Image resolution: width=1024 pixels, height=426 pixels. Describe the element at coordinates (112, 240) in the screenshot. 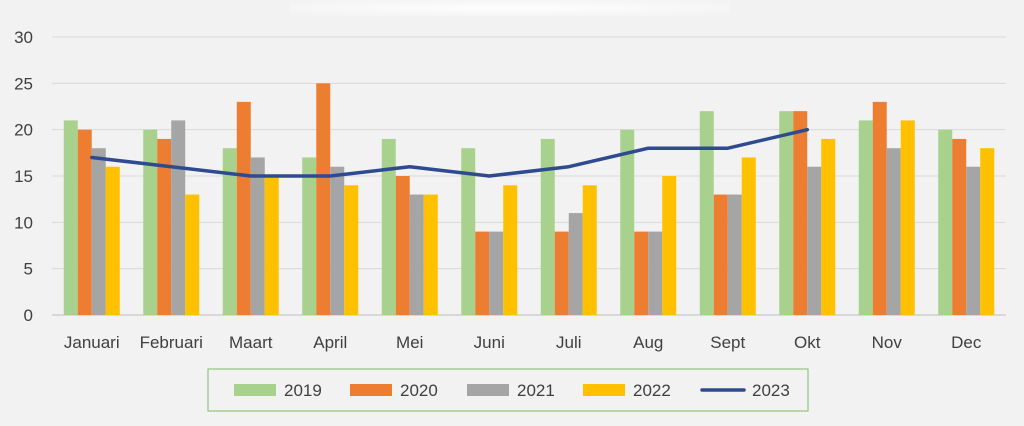

I see `bar-2022-januari` at that location.